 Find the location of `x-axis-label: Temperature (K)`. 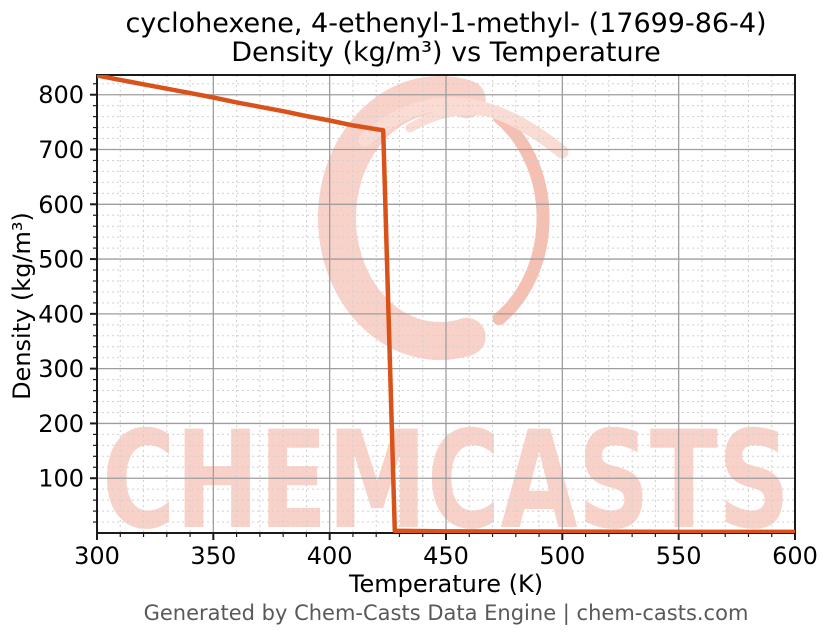

x-axis-label: Temperature (K) is located at coordinates (446, 584).